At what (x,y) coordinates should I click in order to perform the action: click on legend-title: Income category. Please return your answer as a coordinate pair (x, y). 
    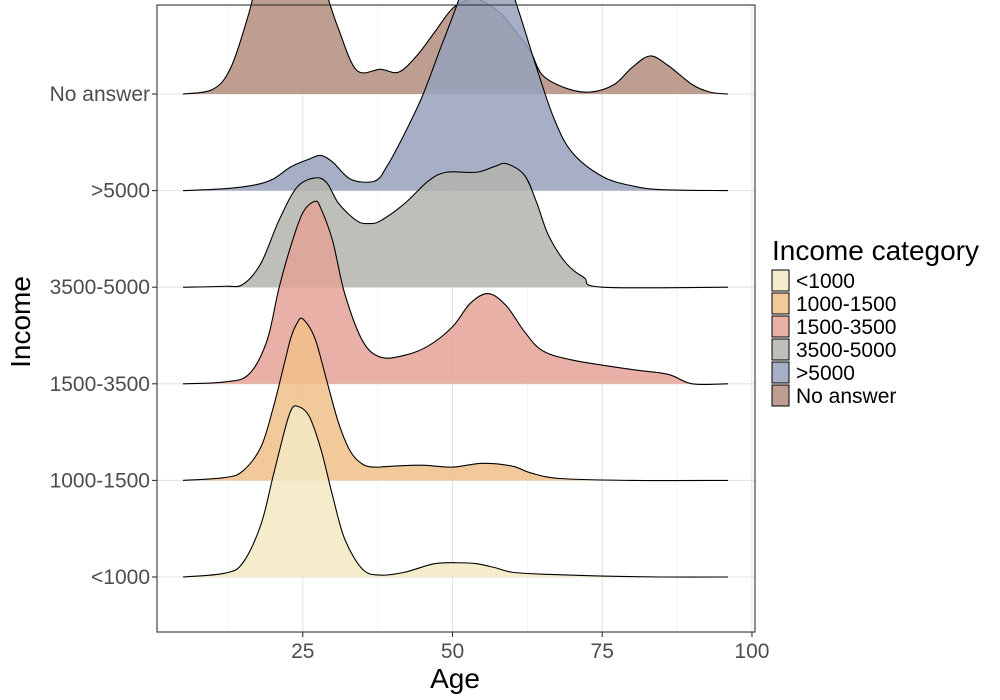
    Looking at the image, I should click on (875, 250).